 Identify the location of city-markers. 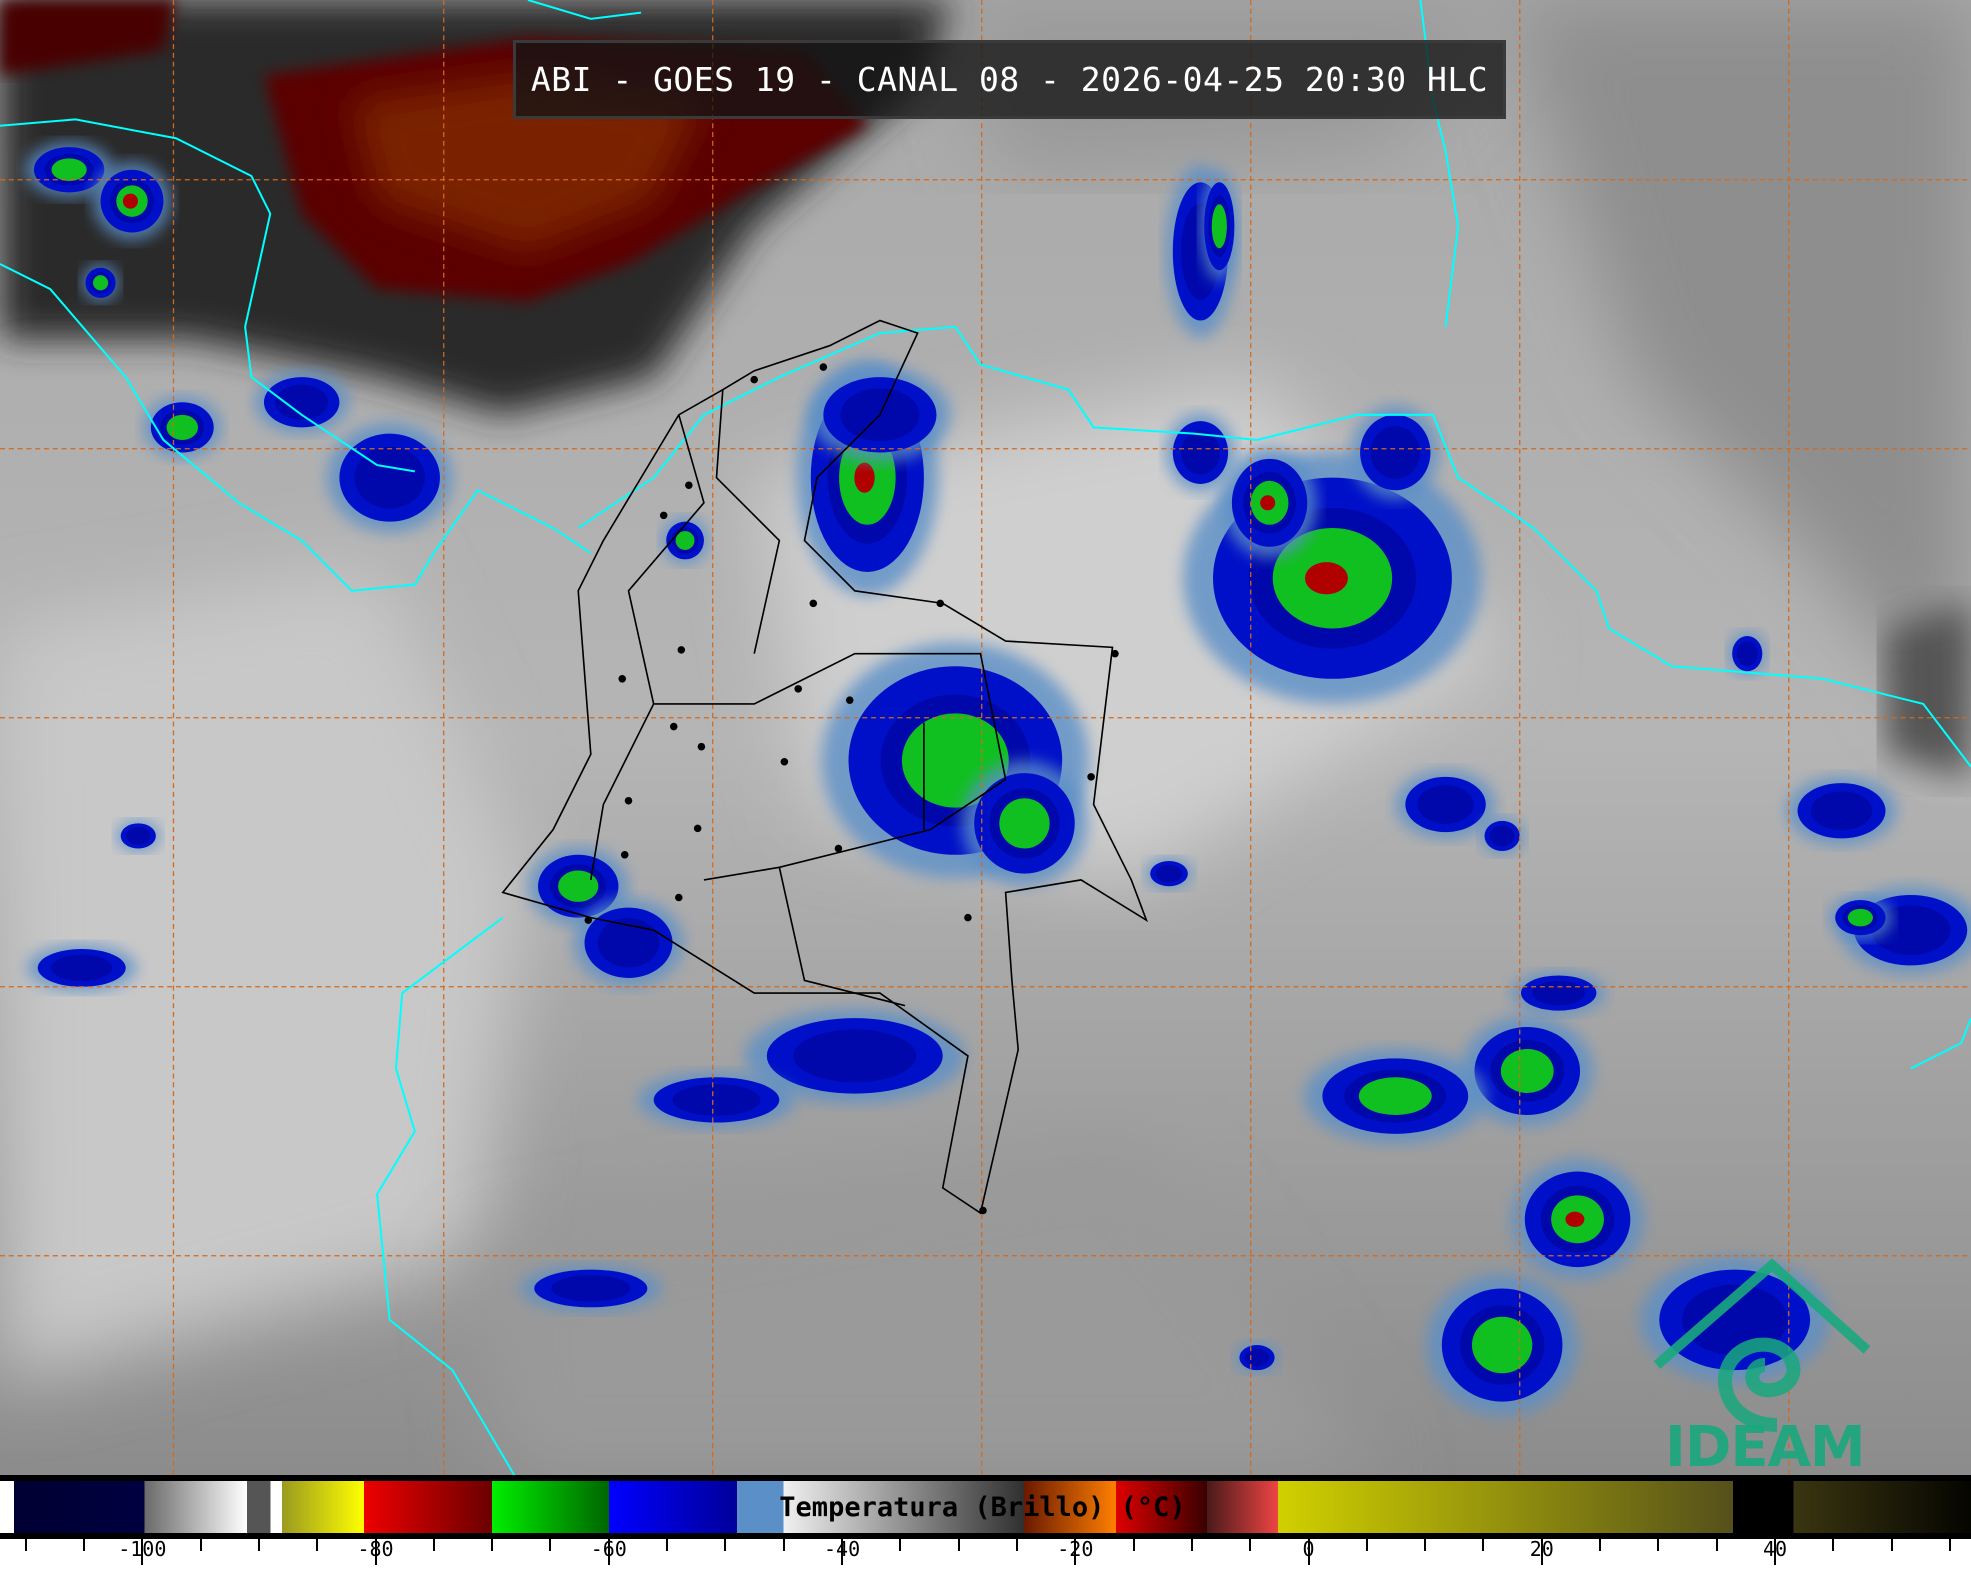
(851, 789).